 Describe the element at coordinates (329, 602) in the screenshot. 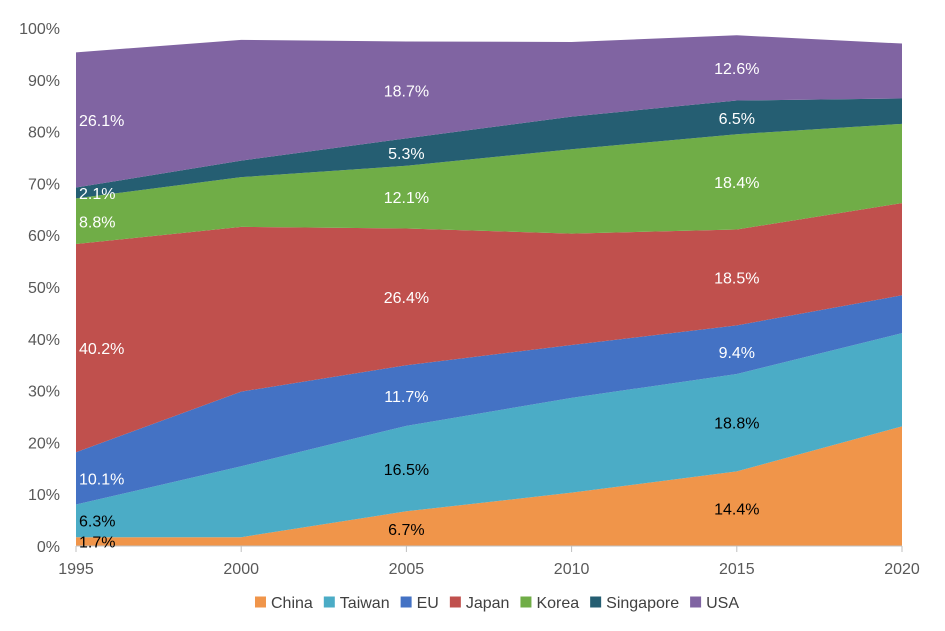

I see `legend-swatch-taiwan` at that location.